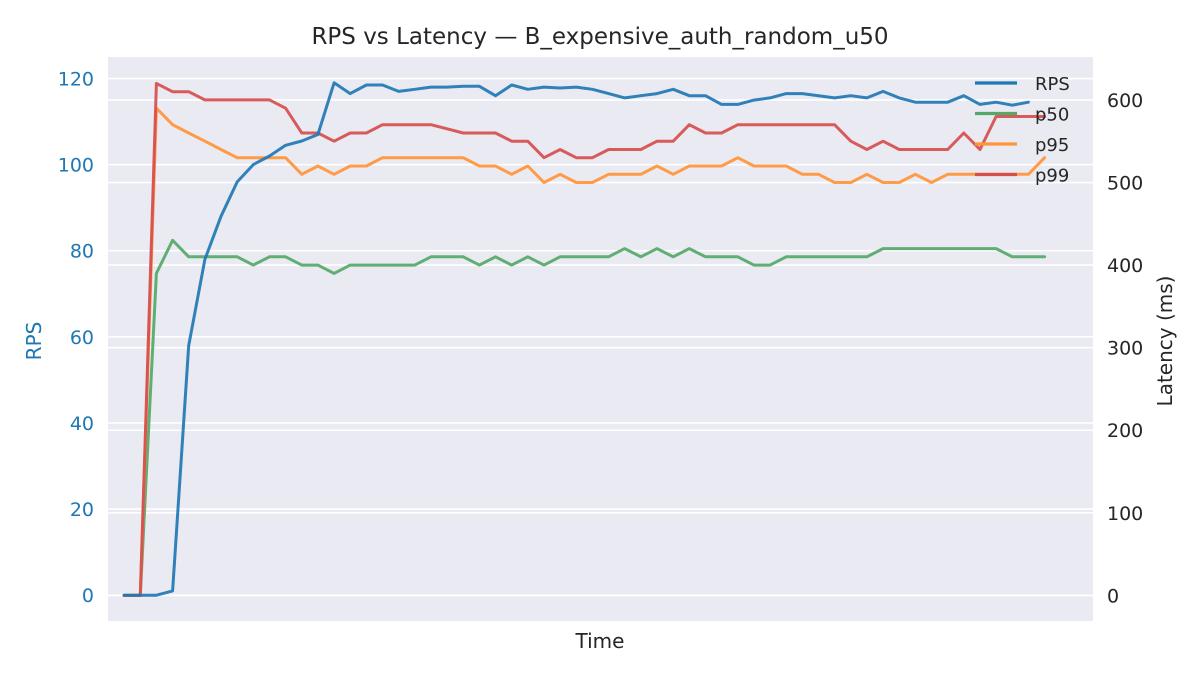 Image resolution: width=1200 pixels, height=675 pixels. Describe the element at coordinates (1022, 130) in the screenshot. I see `legend: RPS p50 p95 p99` at that location.